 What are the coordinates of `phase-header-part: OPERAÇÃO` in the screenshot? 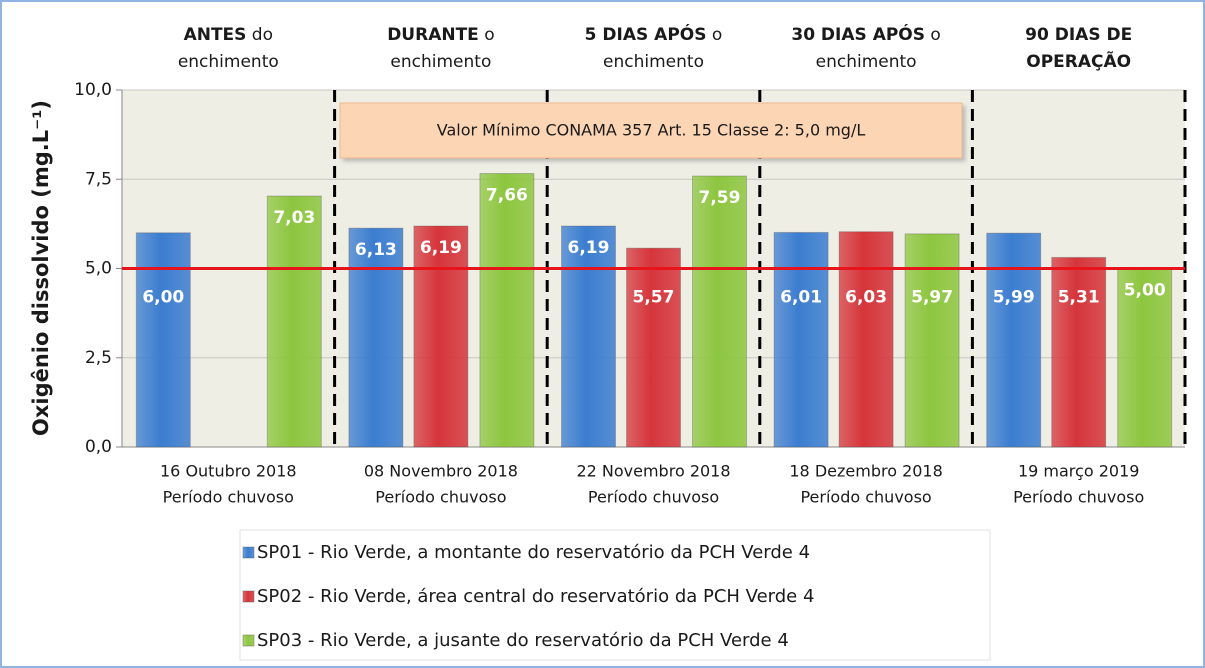 It's located at (1078, 60).